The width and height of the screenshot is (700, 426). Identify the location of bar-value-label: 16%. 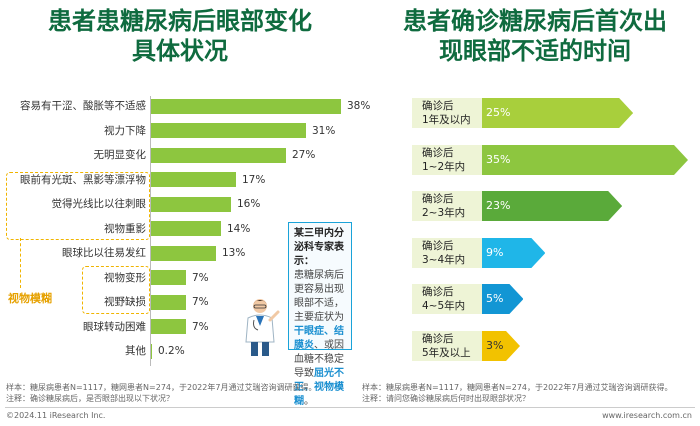
(249, 204).